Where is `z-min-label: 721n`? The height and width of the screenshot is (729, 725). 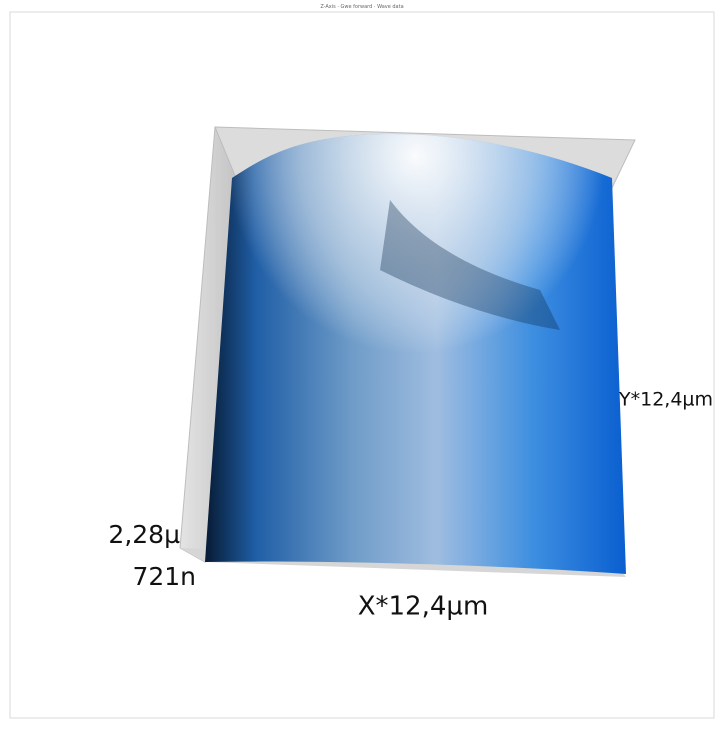 z-min-label: 721n is located at coordinates (164, 576).